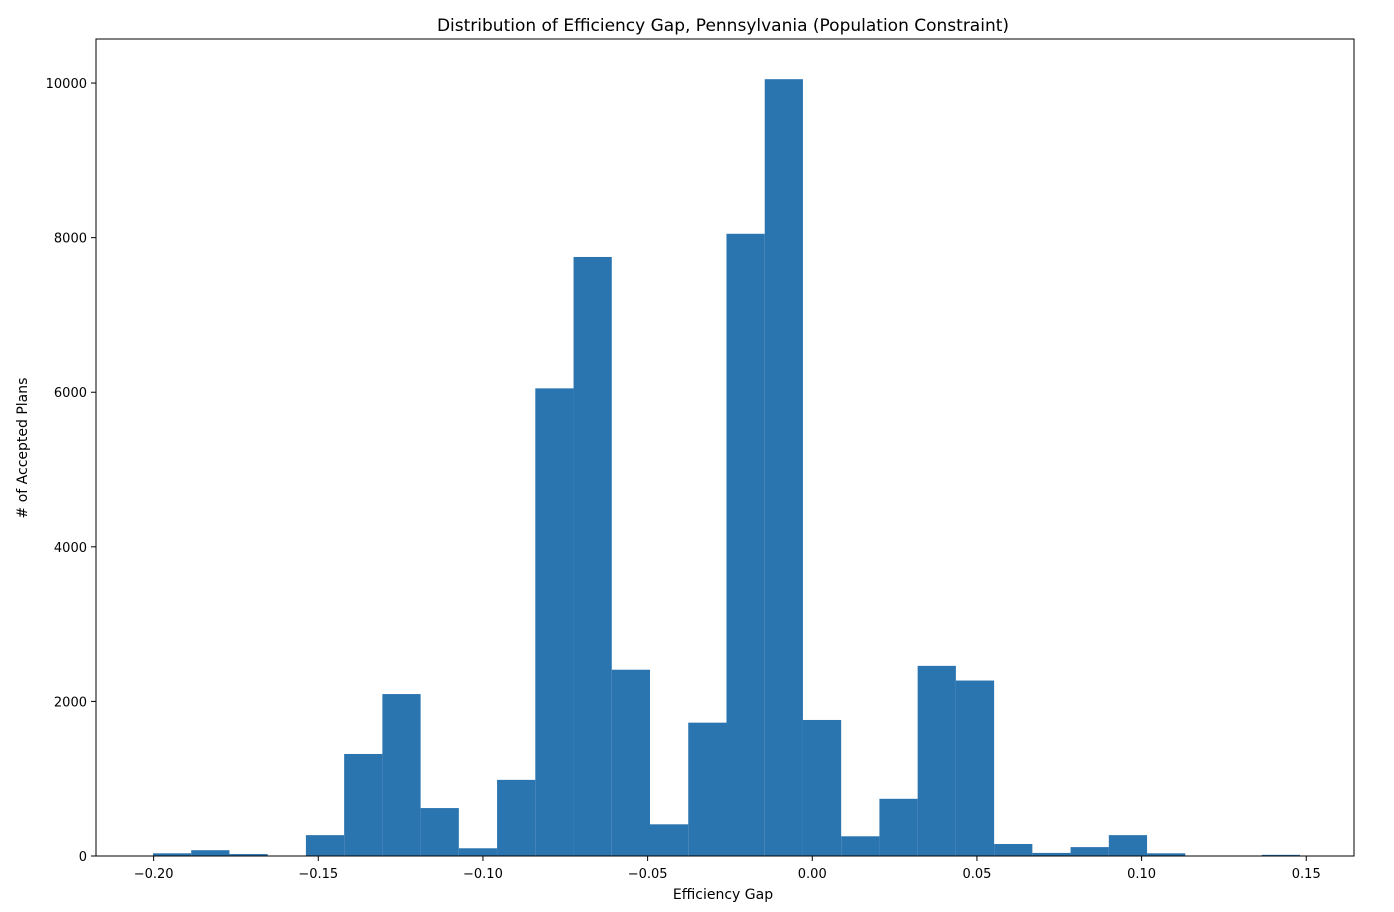 The width and height of the screenshot is (1394, 912). I want to click on y-tick-label: 2000, so click(70, 702).